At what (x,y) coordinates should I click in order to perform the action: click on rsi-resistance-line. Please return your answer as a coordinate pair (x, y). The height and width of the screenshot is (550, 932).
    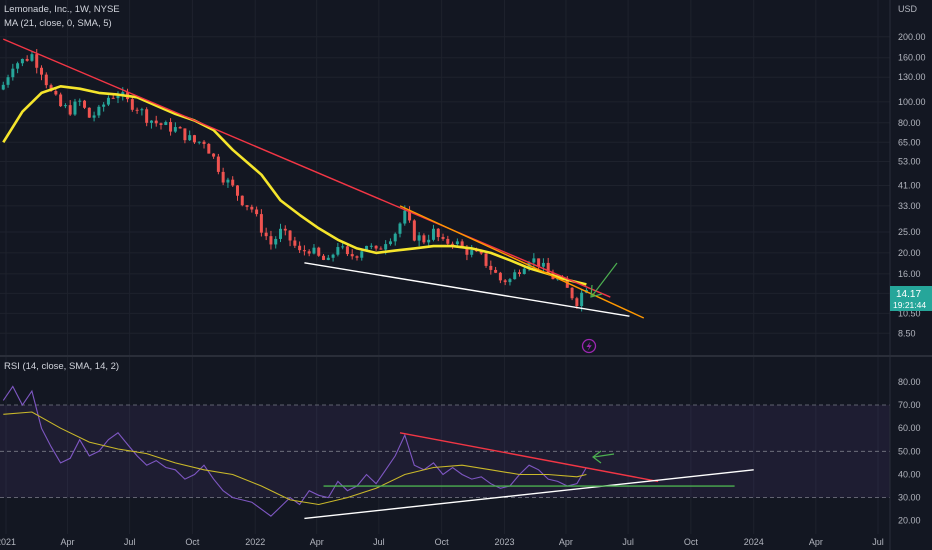
    Looking at the image, I should click on (529, 457).